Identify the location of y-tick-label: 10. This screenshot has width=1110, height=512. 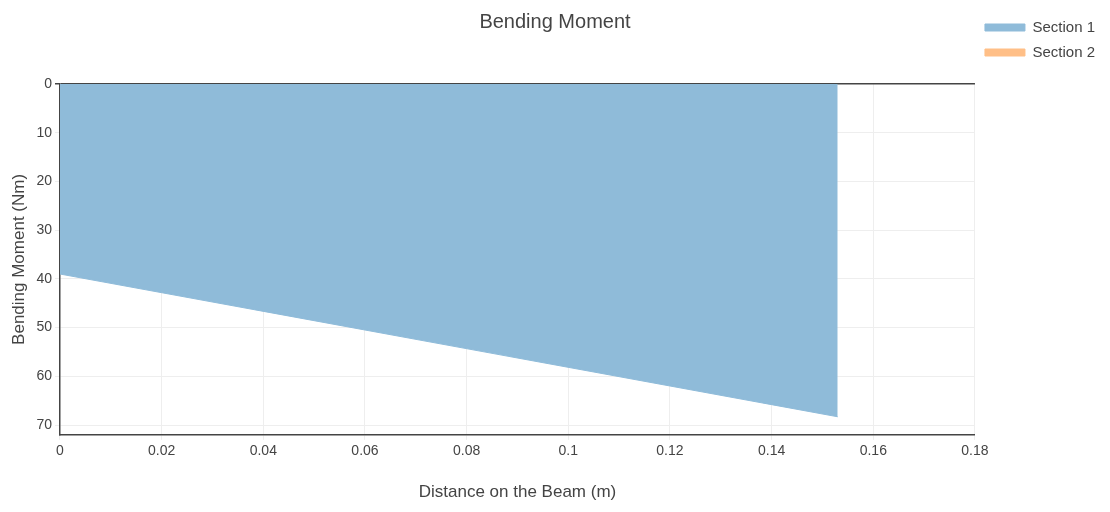
(44, 131).